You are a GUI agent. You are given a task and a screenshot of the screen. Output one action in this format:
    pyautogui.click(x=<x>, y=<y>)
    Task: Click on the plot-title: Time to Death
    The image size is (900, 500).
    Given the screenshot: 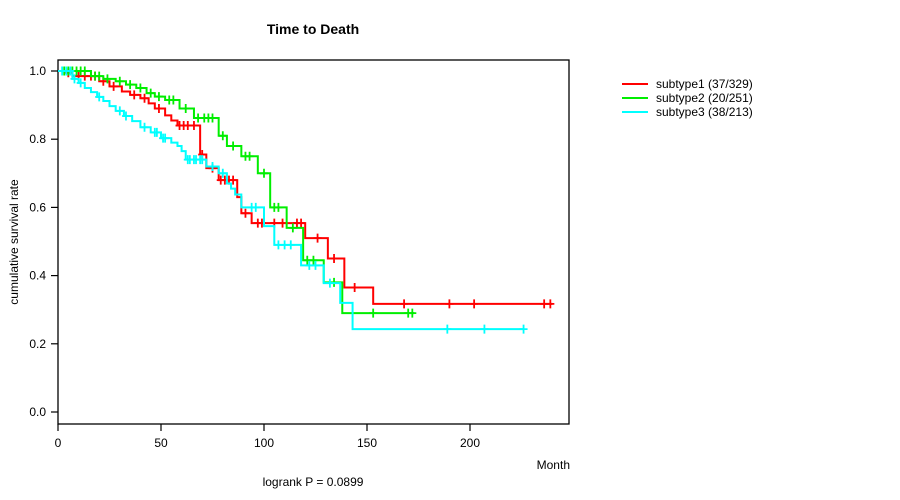 What is the action you would take?
    pyautogui.click(x=313, y=29)
    